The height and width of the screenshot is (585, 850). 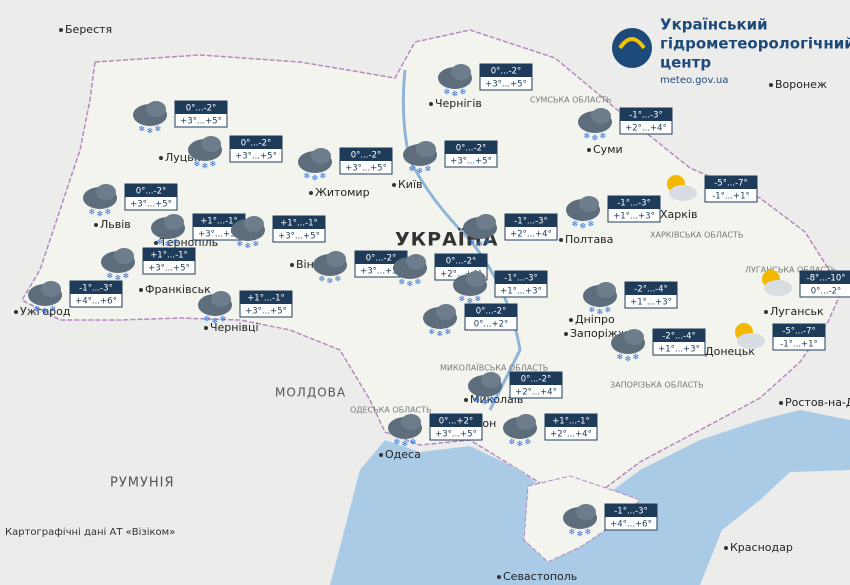 I want to click on forecast: ❄ ❄ ❄0°...-2°0°...+2°, so click(x=470, y=321).